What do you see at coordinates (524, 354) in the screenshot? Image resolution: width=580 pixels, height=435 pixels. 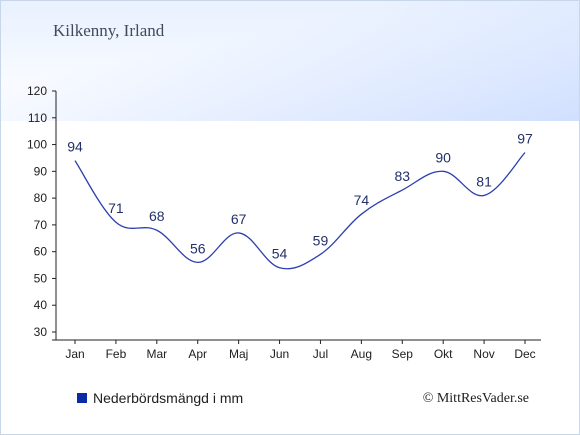 I see `x-tick-label: Dec` at bounding box center [524, 354].